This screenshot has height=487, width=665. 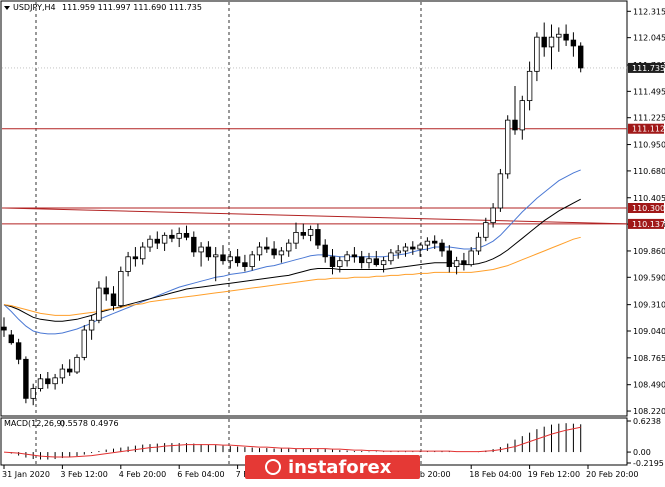 I want to click on instaforex-watermark: instaforex, so click(x=332, y=467).